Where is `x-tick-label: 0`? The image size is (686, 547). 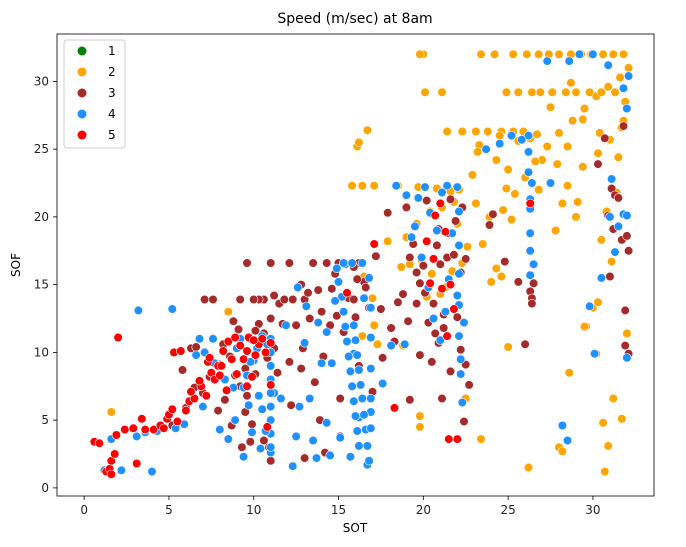 x-tick-label: 0 is located at coordinates (84, 510).